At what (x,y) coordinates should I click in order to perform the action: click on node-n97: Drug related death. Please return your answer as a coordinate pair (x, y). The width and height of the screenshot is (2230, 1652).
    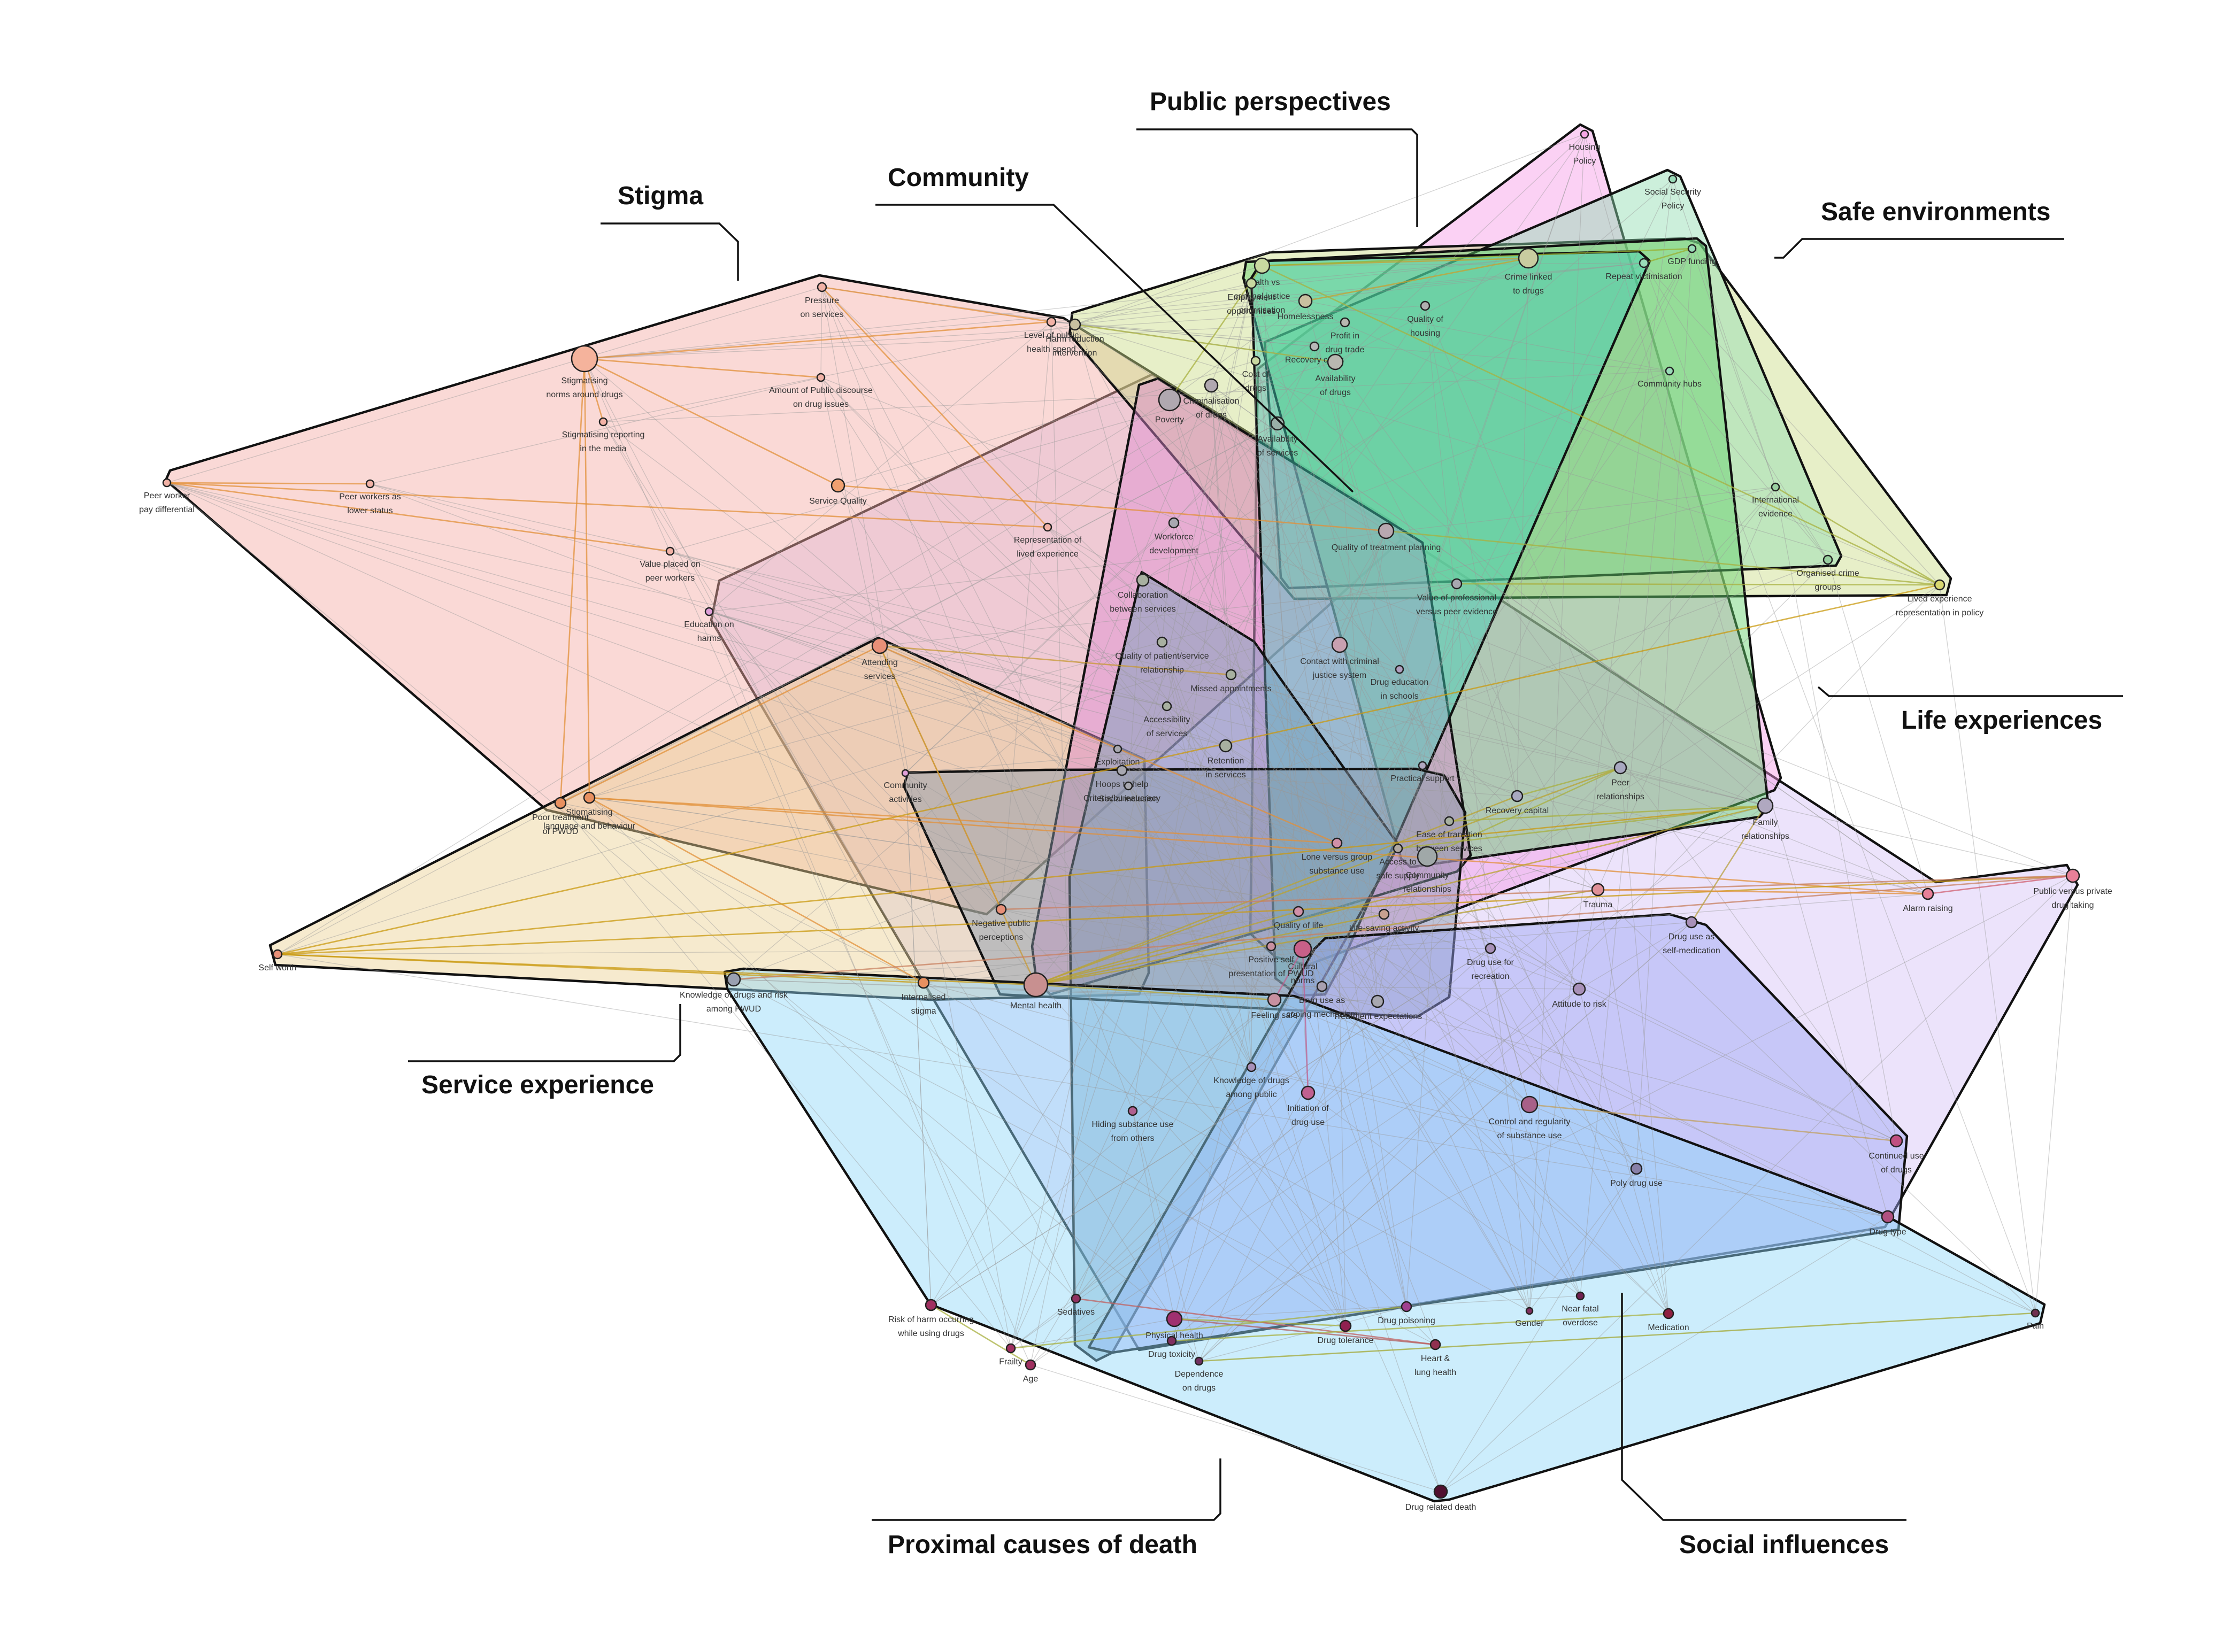
    Looking at the image, I should click on (1441, 1498).